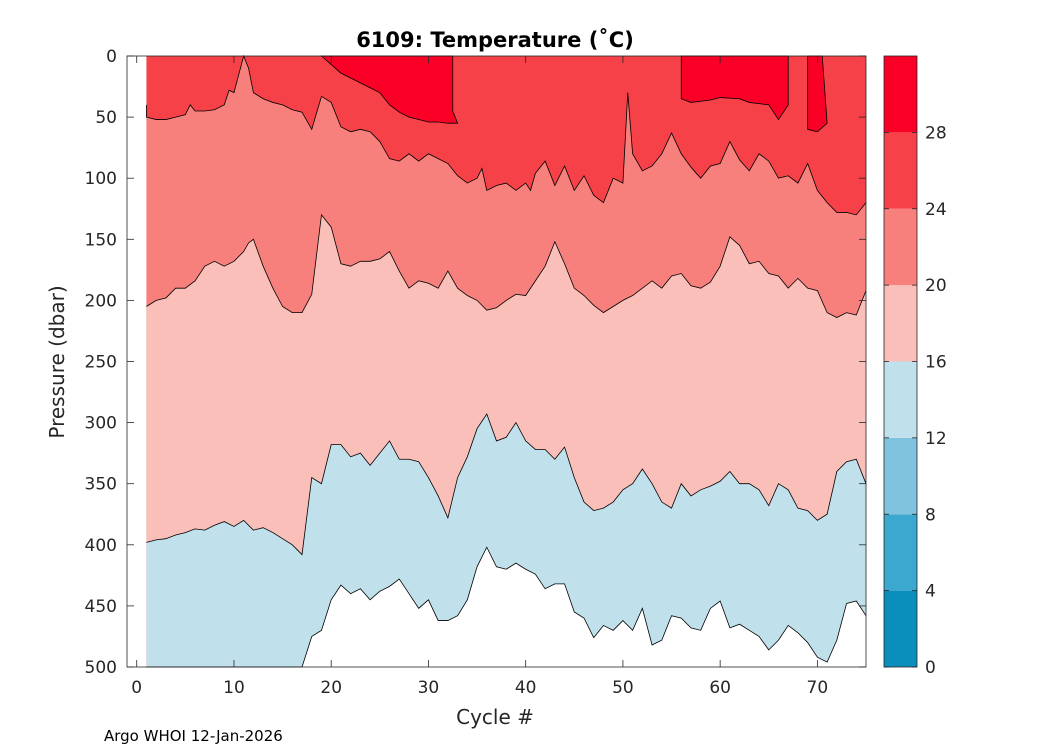 This screenshot has height=750, width=1050. What do you see at coordinates (936, 133) in the screenshot?
I see `colorbar-tick-label: 28` at bounding box center [936, 133].